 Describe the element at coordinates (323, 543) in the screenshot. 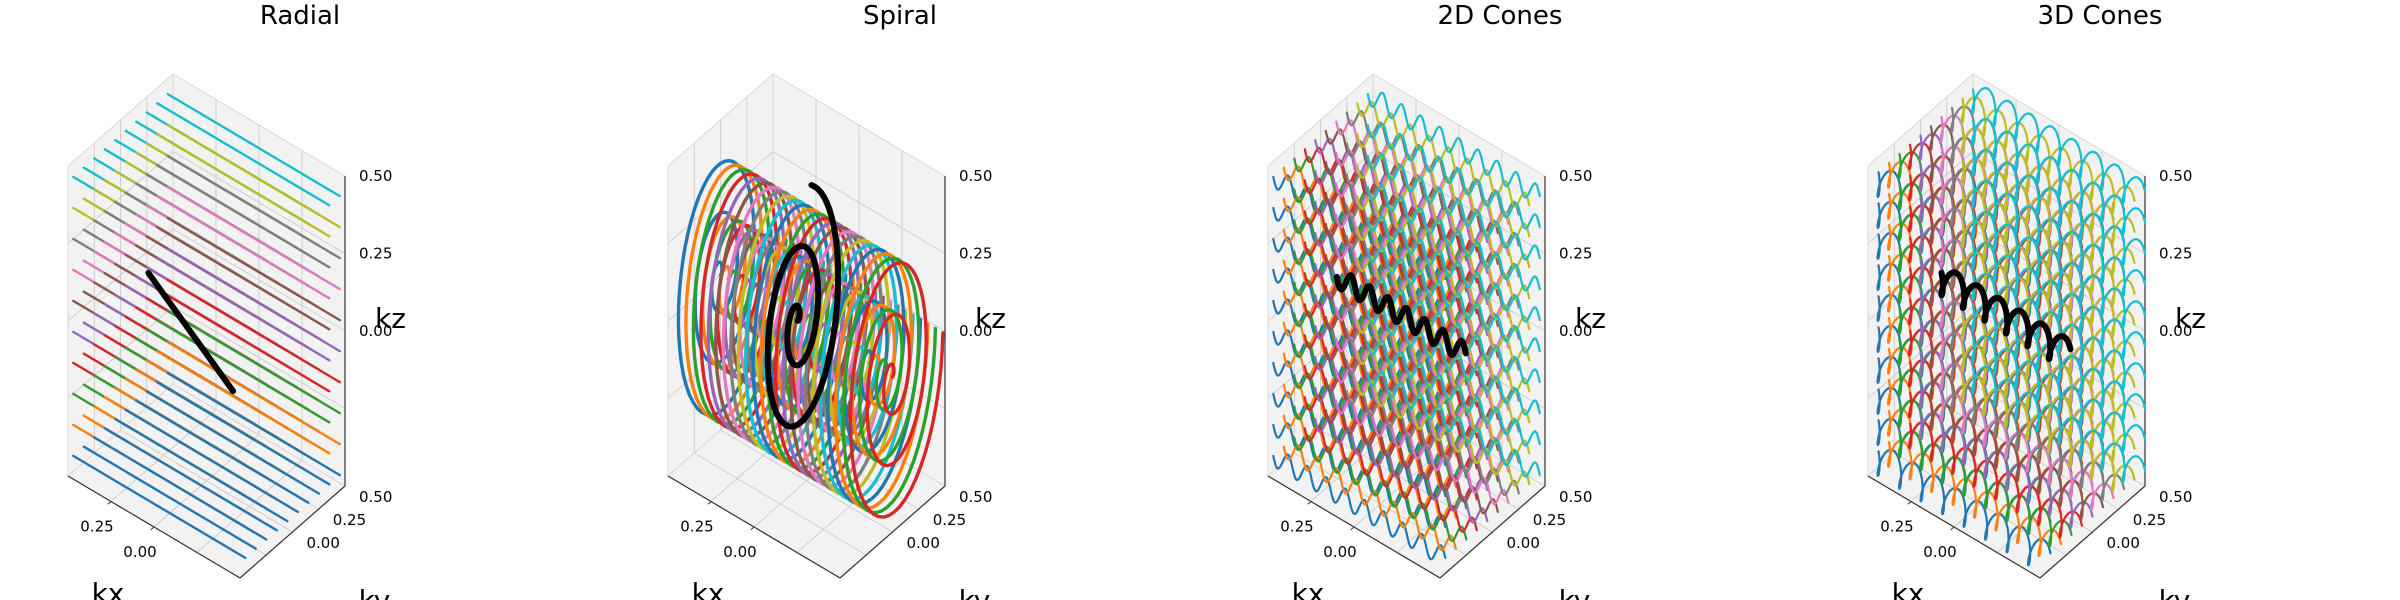

I see `y-tick-label: 0.00` at that location.